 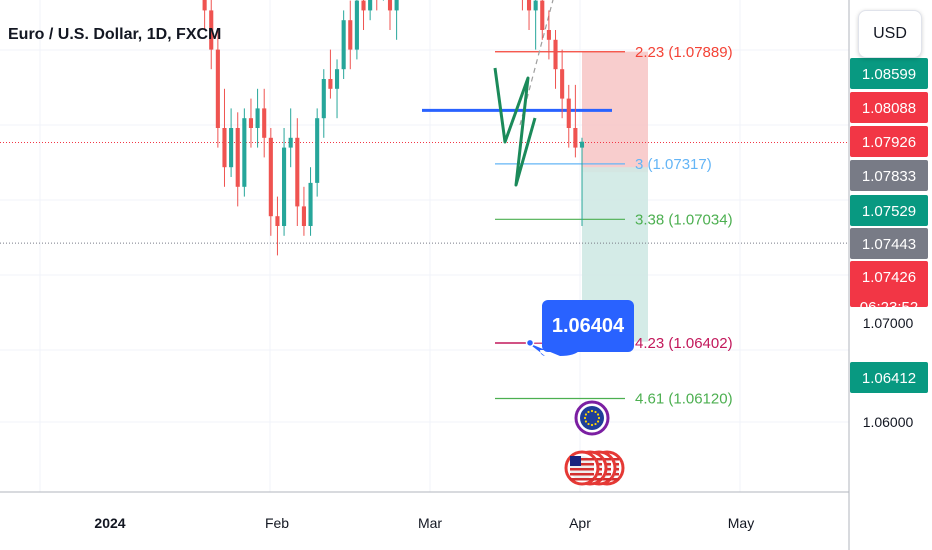 I want to click on currency-button: USD, so click(x=890, y=34).